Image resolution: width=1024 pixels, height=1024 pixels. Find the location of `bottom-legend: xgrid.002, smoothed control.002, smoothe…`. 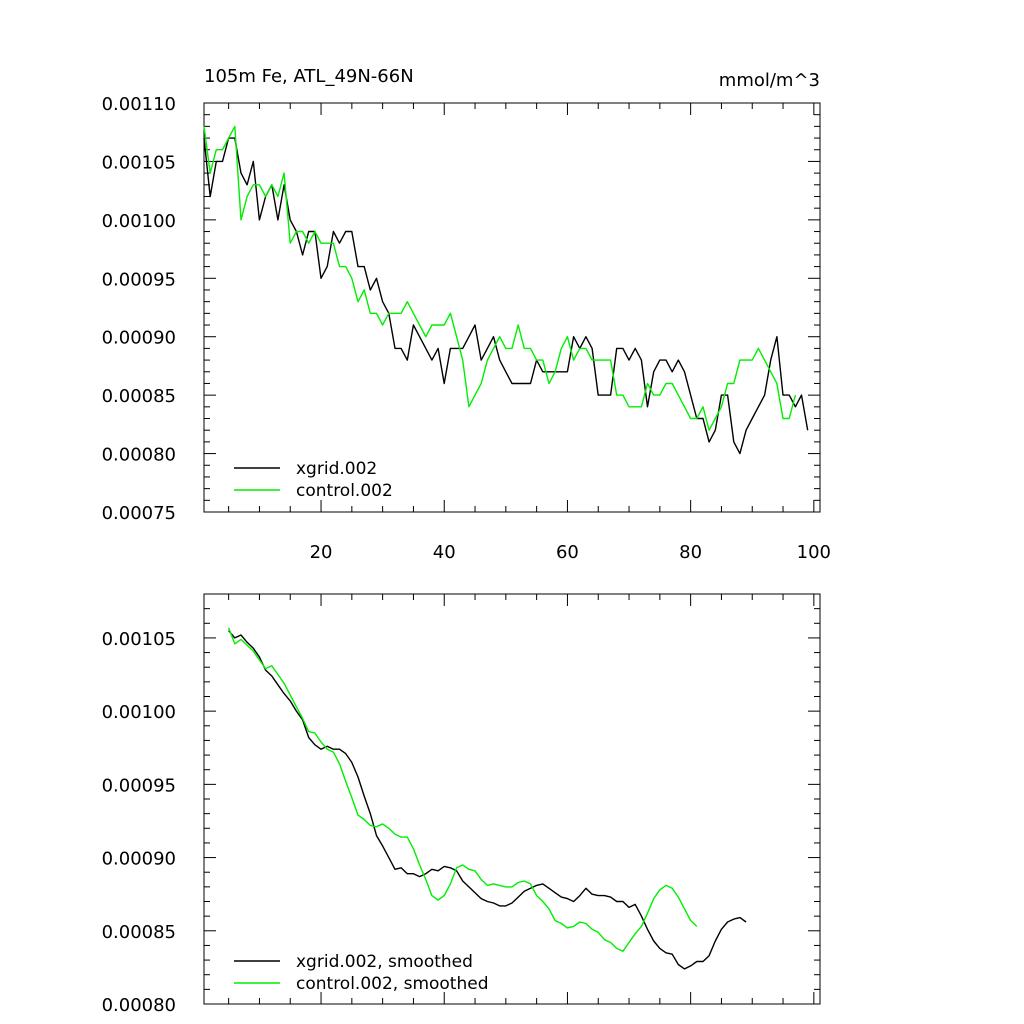

bottom-legend: xgrid.002, smoothed control.002, smoothe… is located at coordinates (361, 973).